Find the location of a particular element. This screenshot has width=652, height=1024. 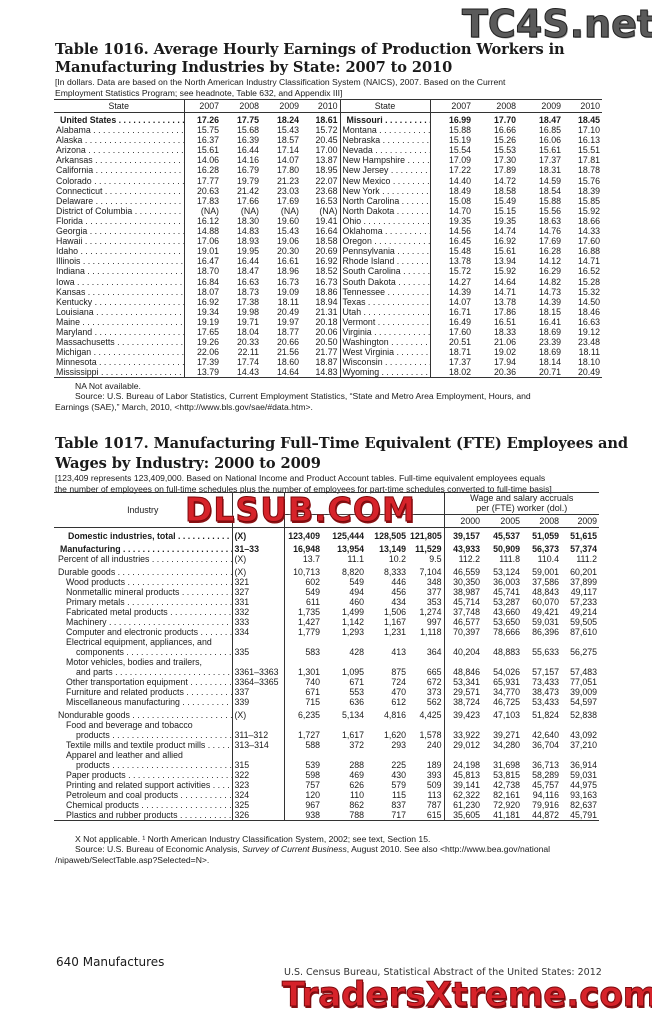

naics-code: 327 is located at coordinates (258, 592).